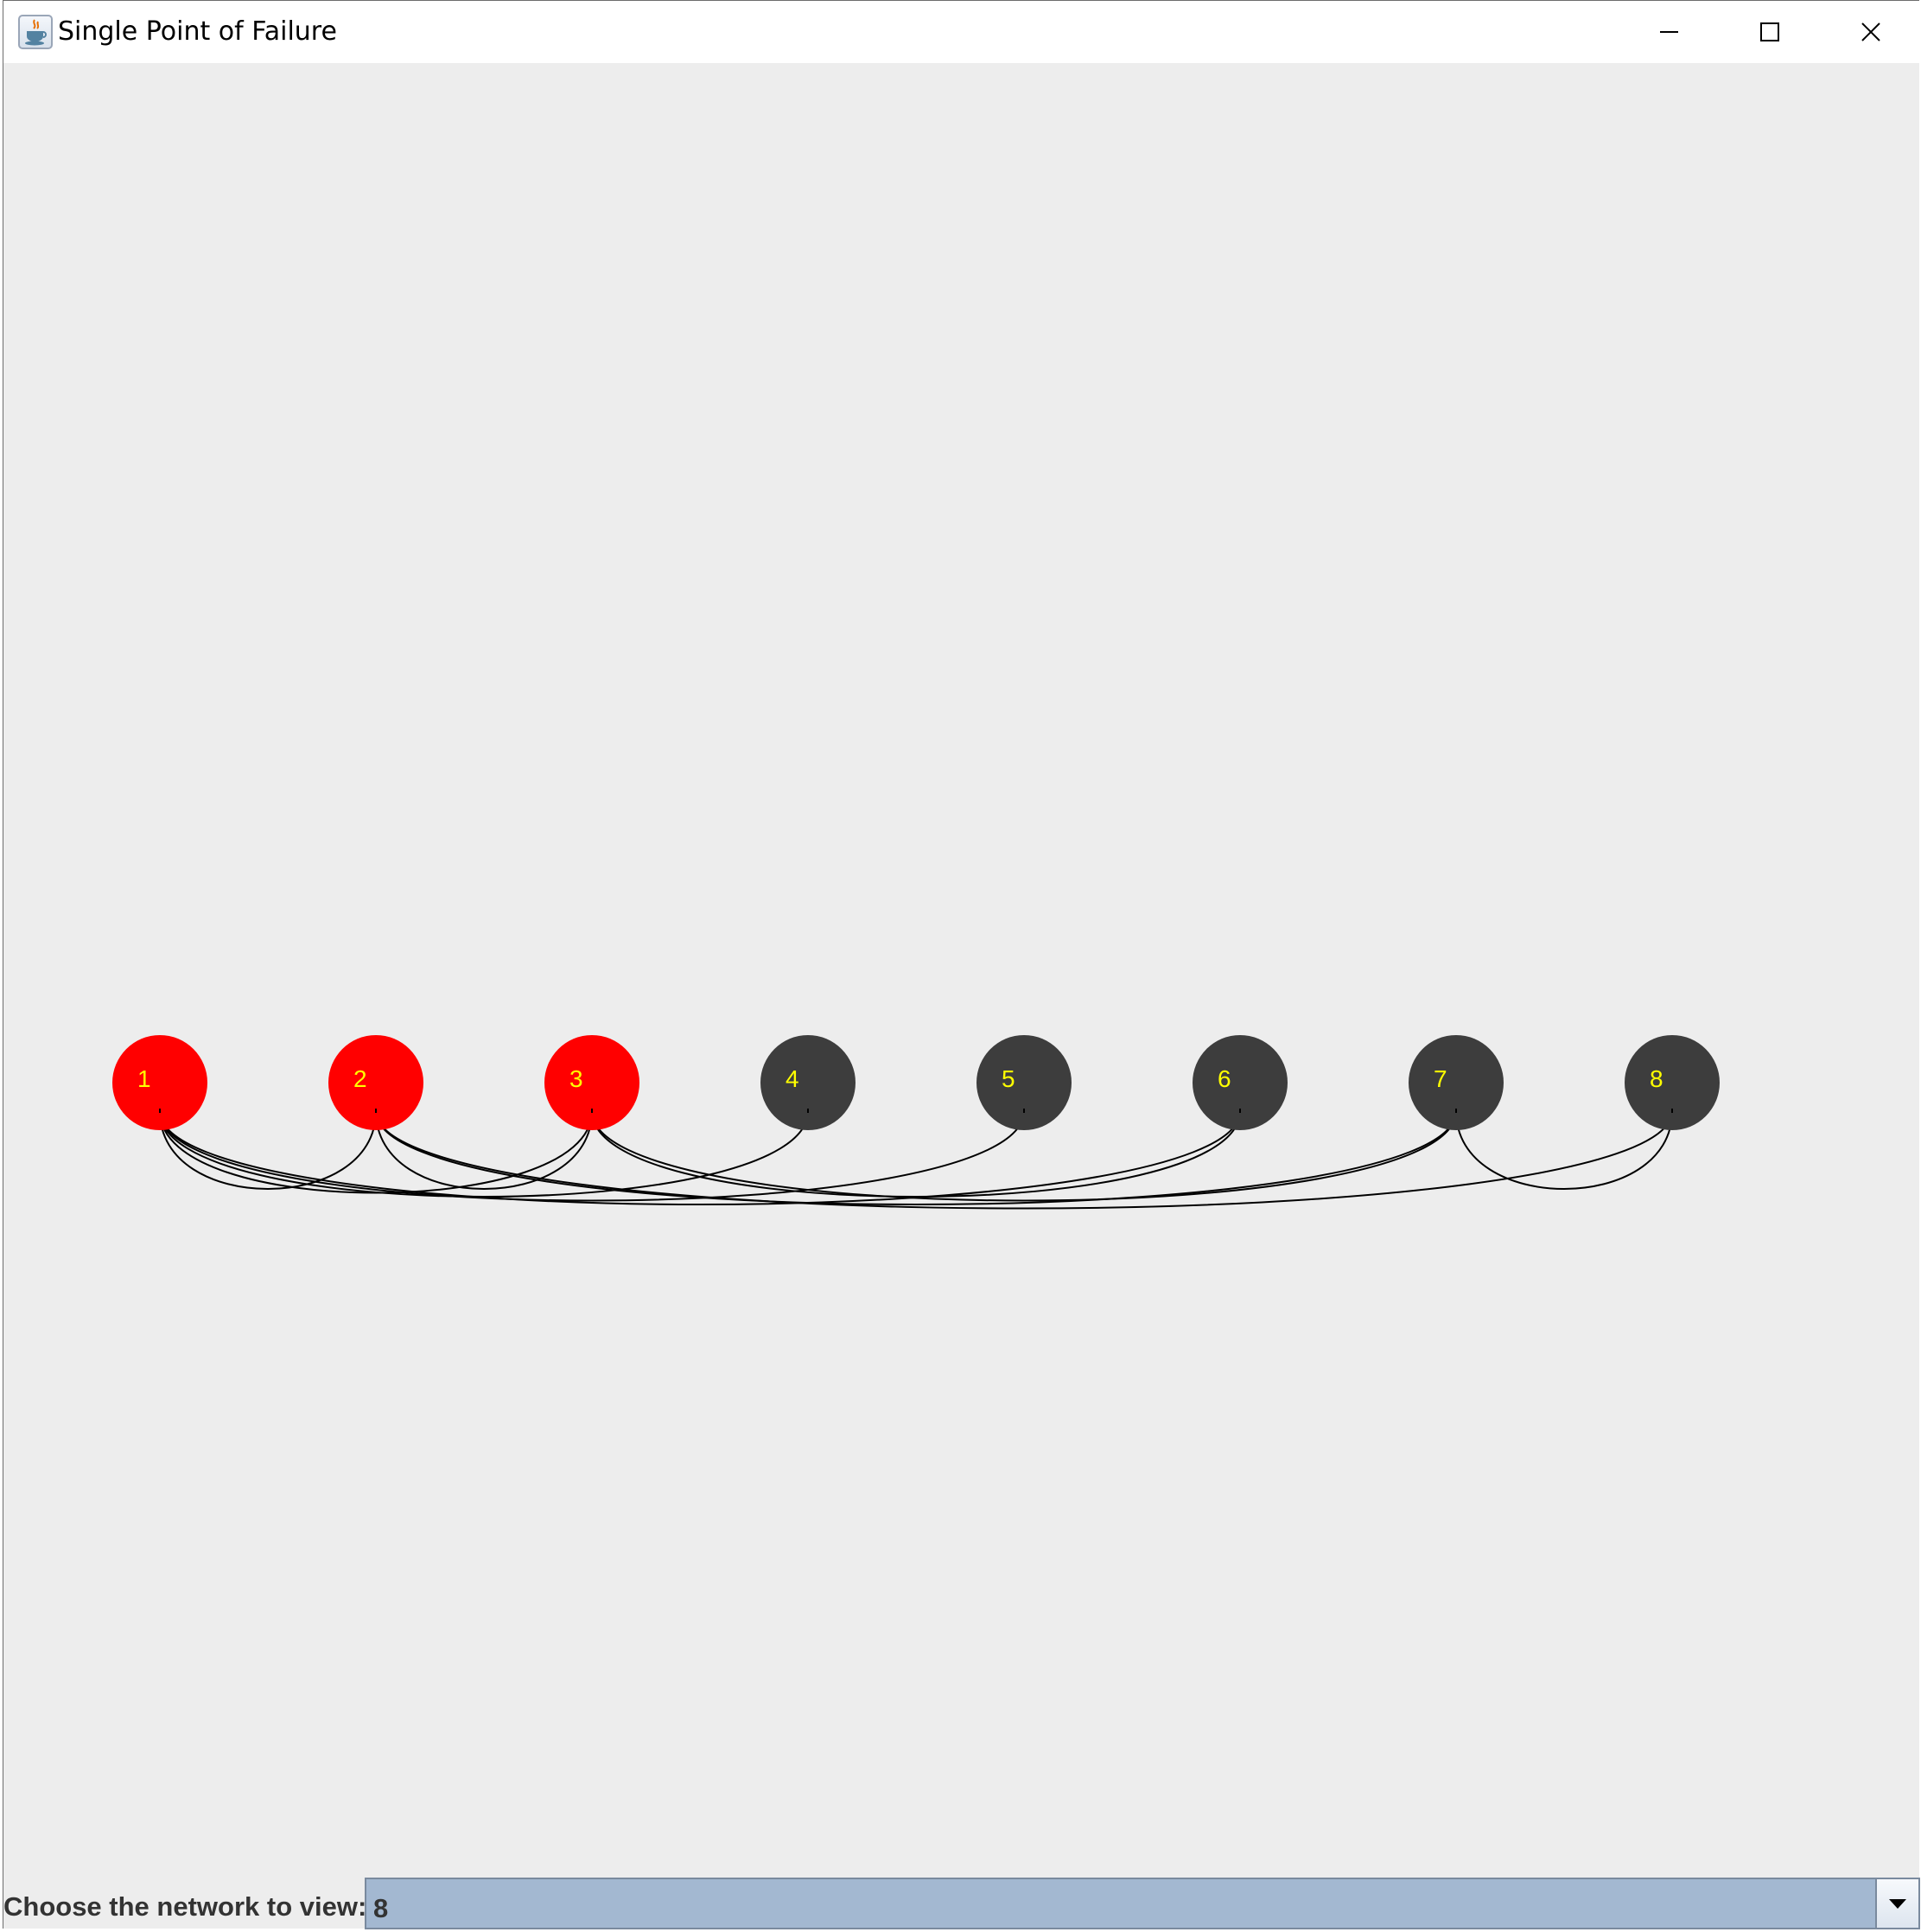  I want to click on bottom-control-bar: Choose the network to view: 8, so click(961, 1903).